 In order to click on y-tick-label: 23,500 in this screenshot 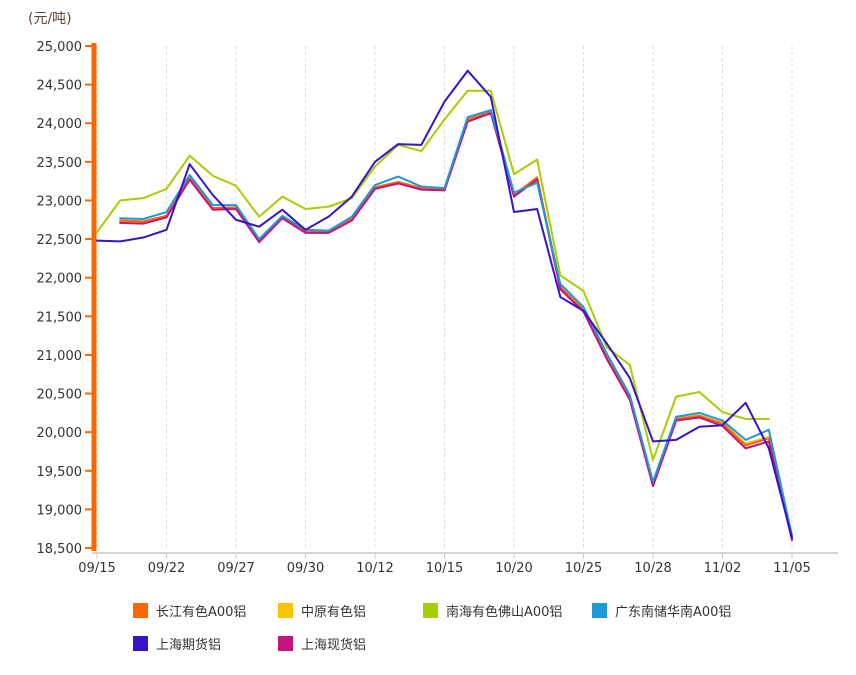, I will do `click(60, 163)`.